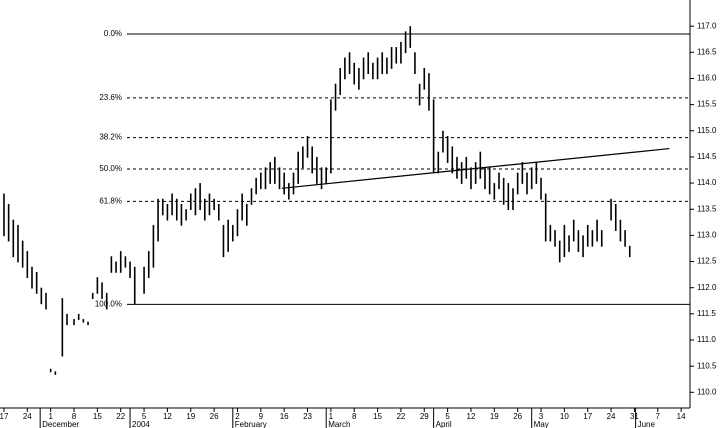 The height and width of the screenshot is (428, 720). What do you see at coordinates (110, 137) in the screenshot?
I see `fib-label: 38.2%` at bounding box center [110, 137].